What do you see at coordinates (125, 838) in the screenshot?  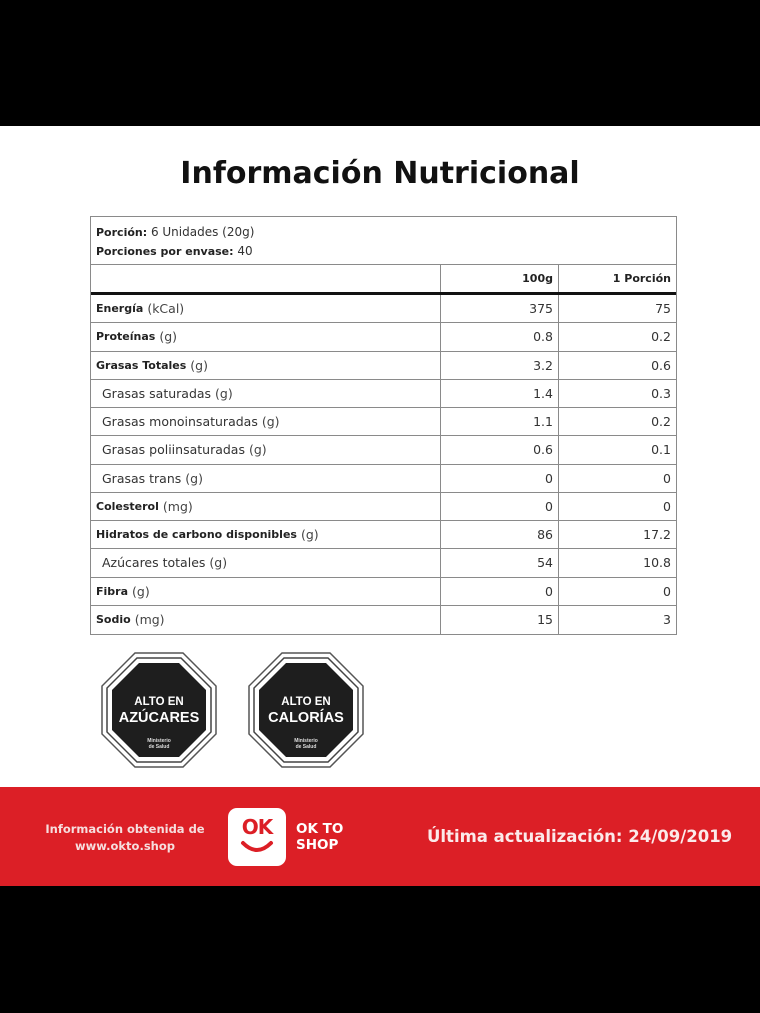 I see `source-text: Información obtenida de www.okto.shop` at bounding box center [125, 838].